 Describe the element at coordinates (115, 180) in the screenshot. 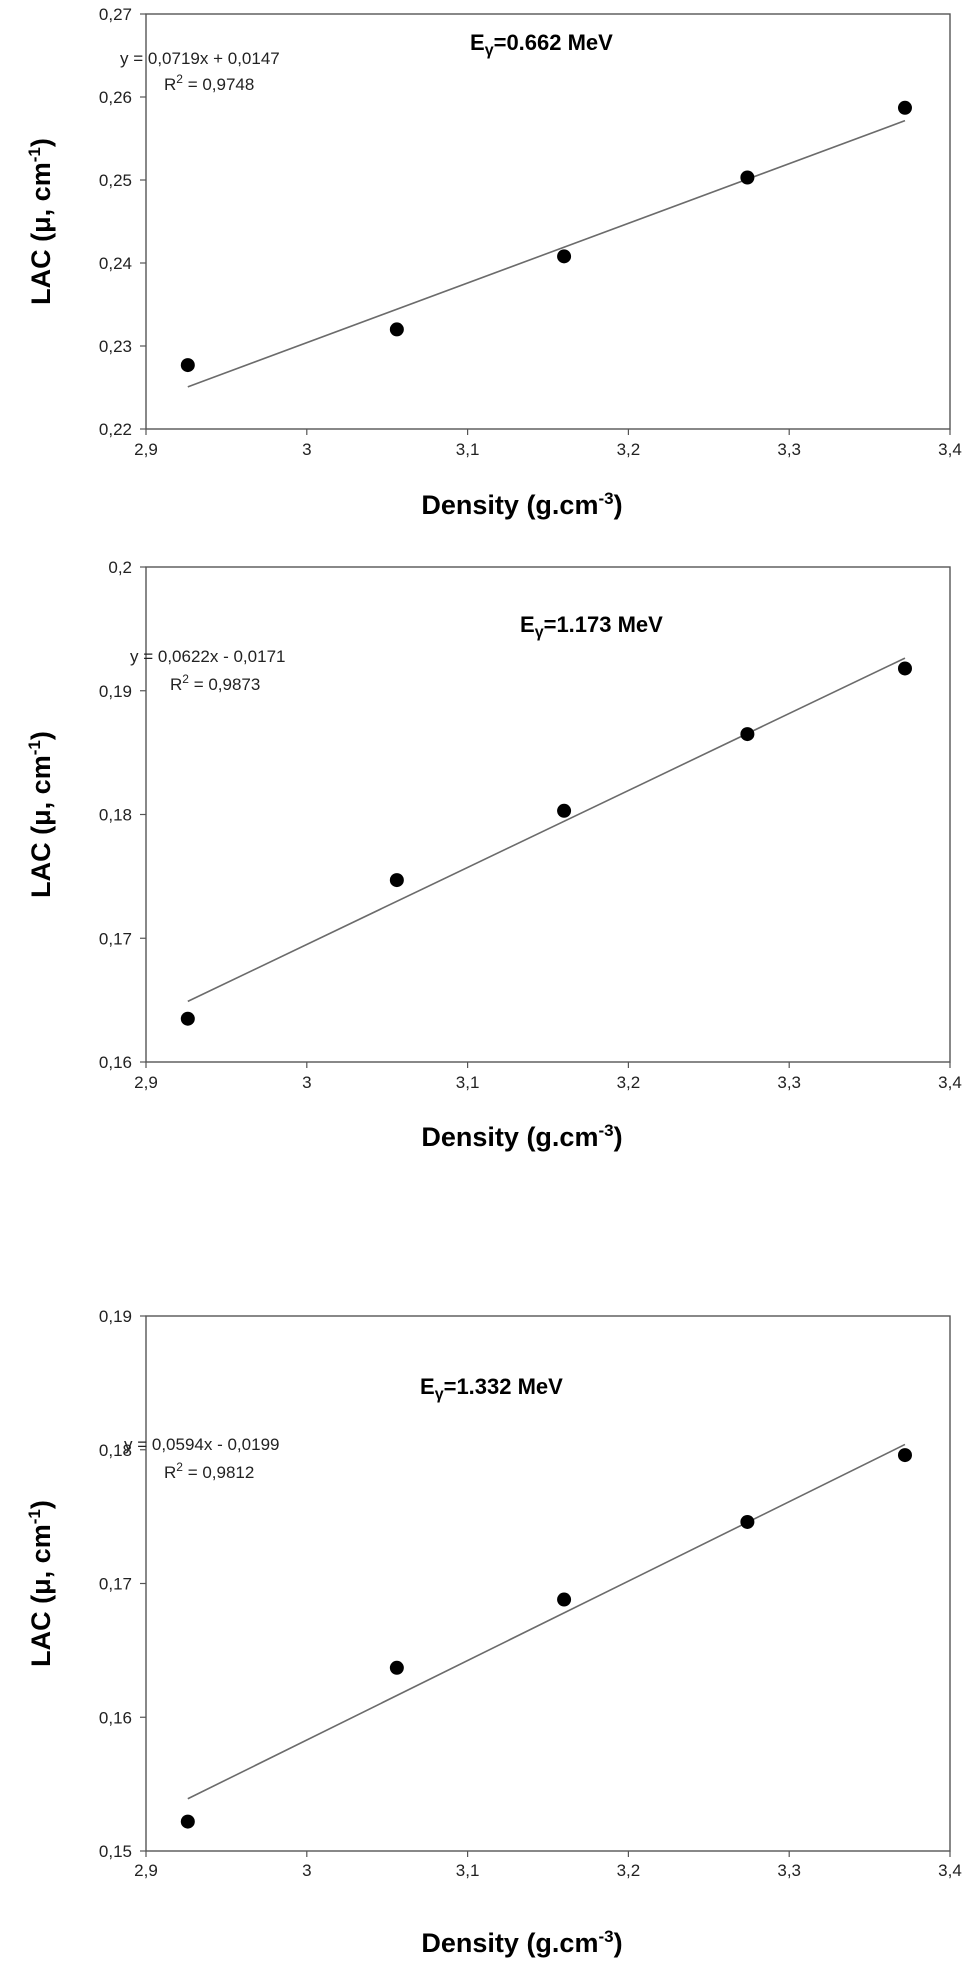

I see `y-tick-label: 0,25` at that location.